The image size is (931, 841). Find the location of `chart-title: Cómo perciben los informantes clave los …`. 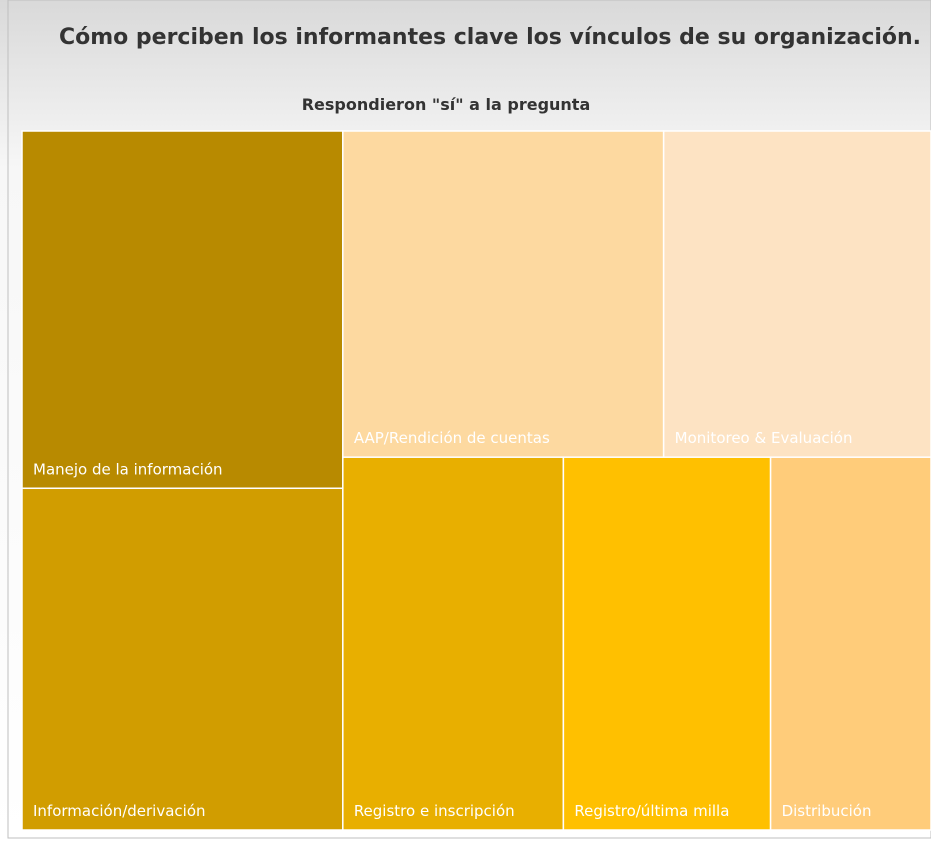

chart-title: Cómo perciben los informantes clave los … is located at coordinates (490, 37).